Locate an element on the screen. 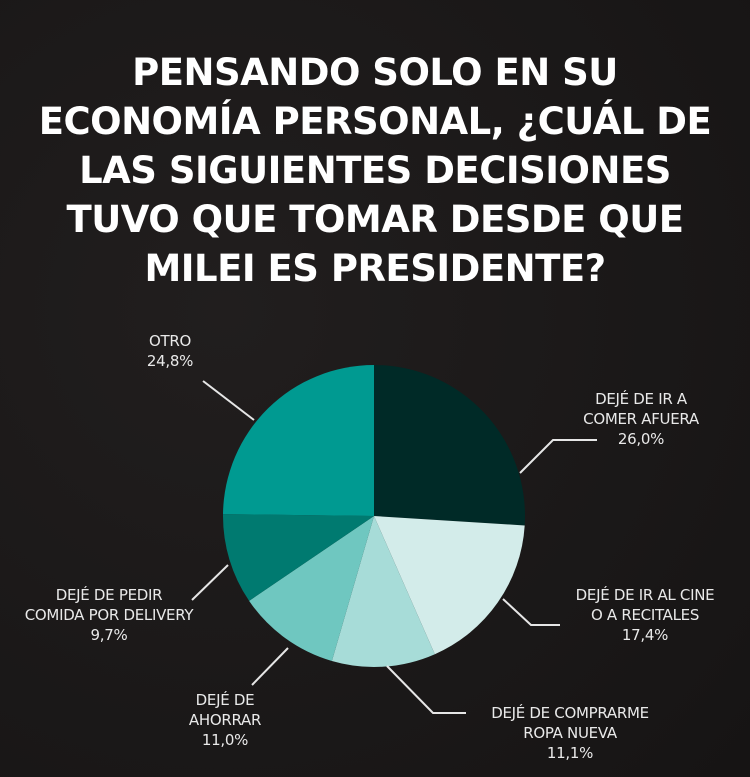  slice-label-cine-recitales: DEJÉ DE IR AL CINE O A RECITALES 17,4% is located at coordinates (645, 615).